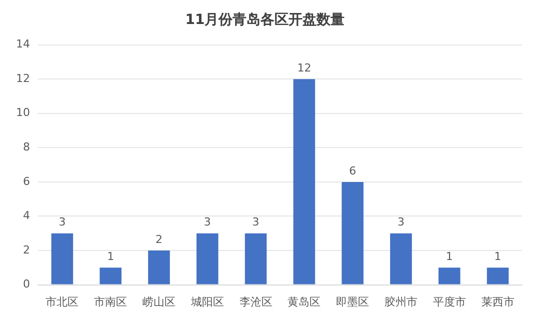  What do you see at coordinates (304, 67) in the screenshot?
I see `data-label: 12` at bounding box center [304, 67].